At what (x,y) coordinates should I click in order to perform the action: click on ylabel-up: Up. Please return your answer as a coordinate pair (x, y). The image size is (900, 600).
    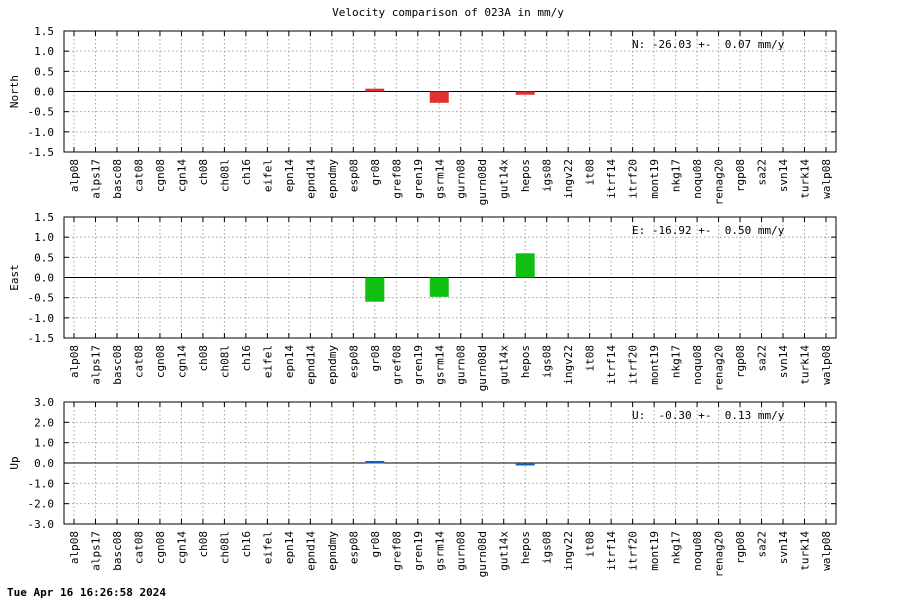
    Looking at the image, I should click on (14, 462).